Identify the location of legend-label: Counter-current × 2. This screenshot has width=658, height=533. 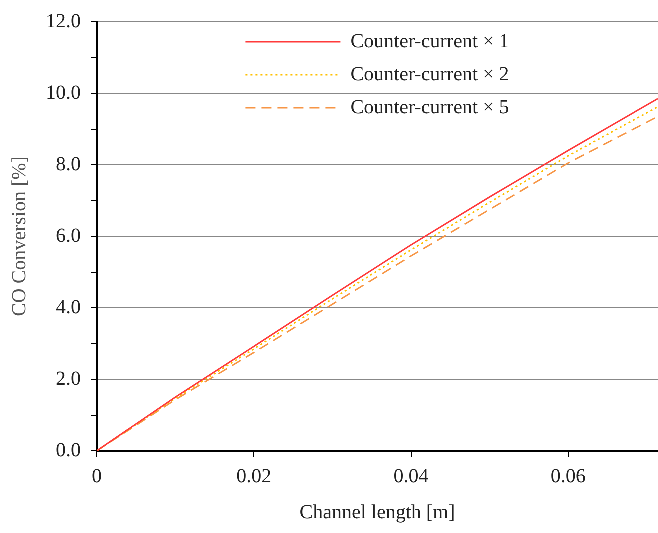
(430, 74).